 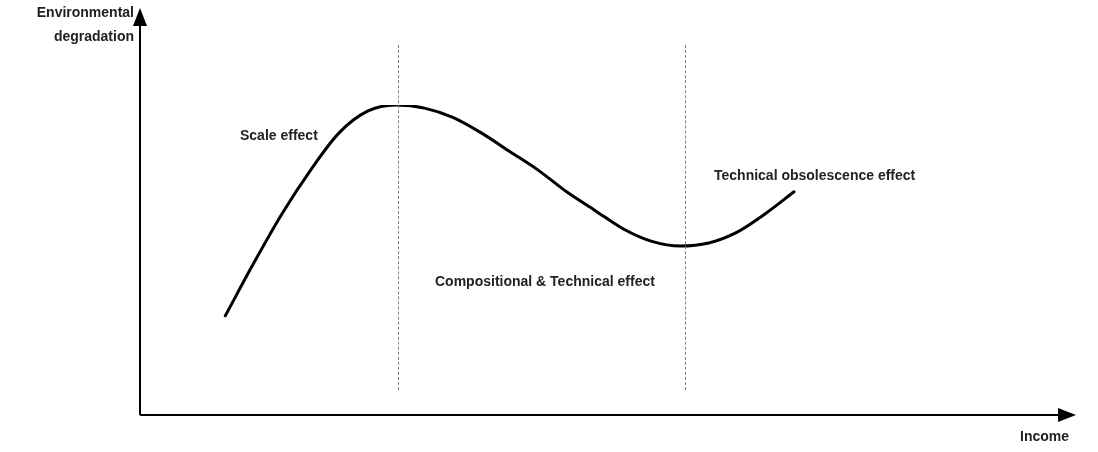 What do you see at coordinates (815, 175) in the screenshot?
I see `annotation: Technical obsolescence effect` at bounding box center [815, 175].